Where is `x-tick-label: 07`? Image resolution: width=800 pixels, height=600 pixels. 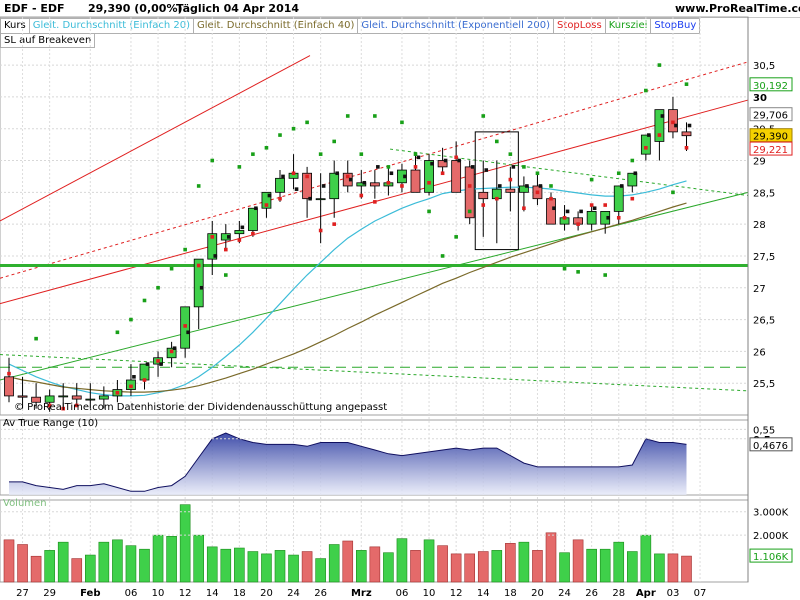
x-tick-label: 07 is located at coordinates (700, 593).